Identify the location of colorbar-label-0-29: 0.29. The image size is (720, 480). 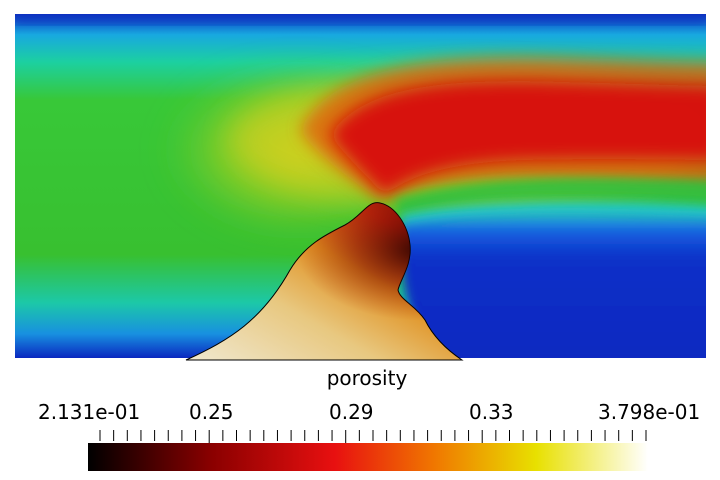
(351, 412).